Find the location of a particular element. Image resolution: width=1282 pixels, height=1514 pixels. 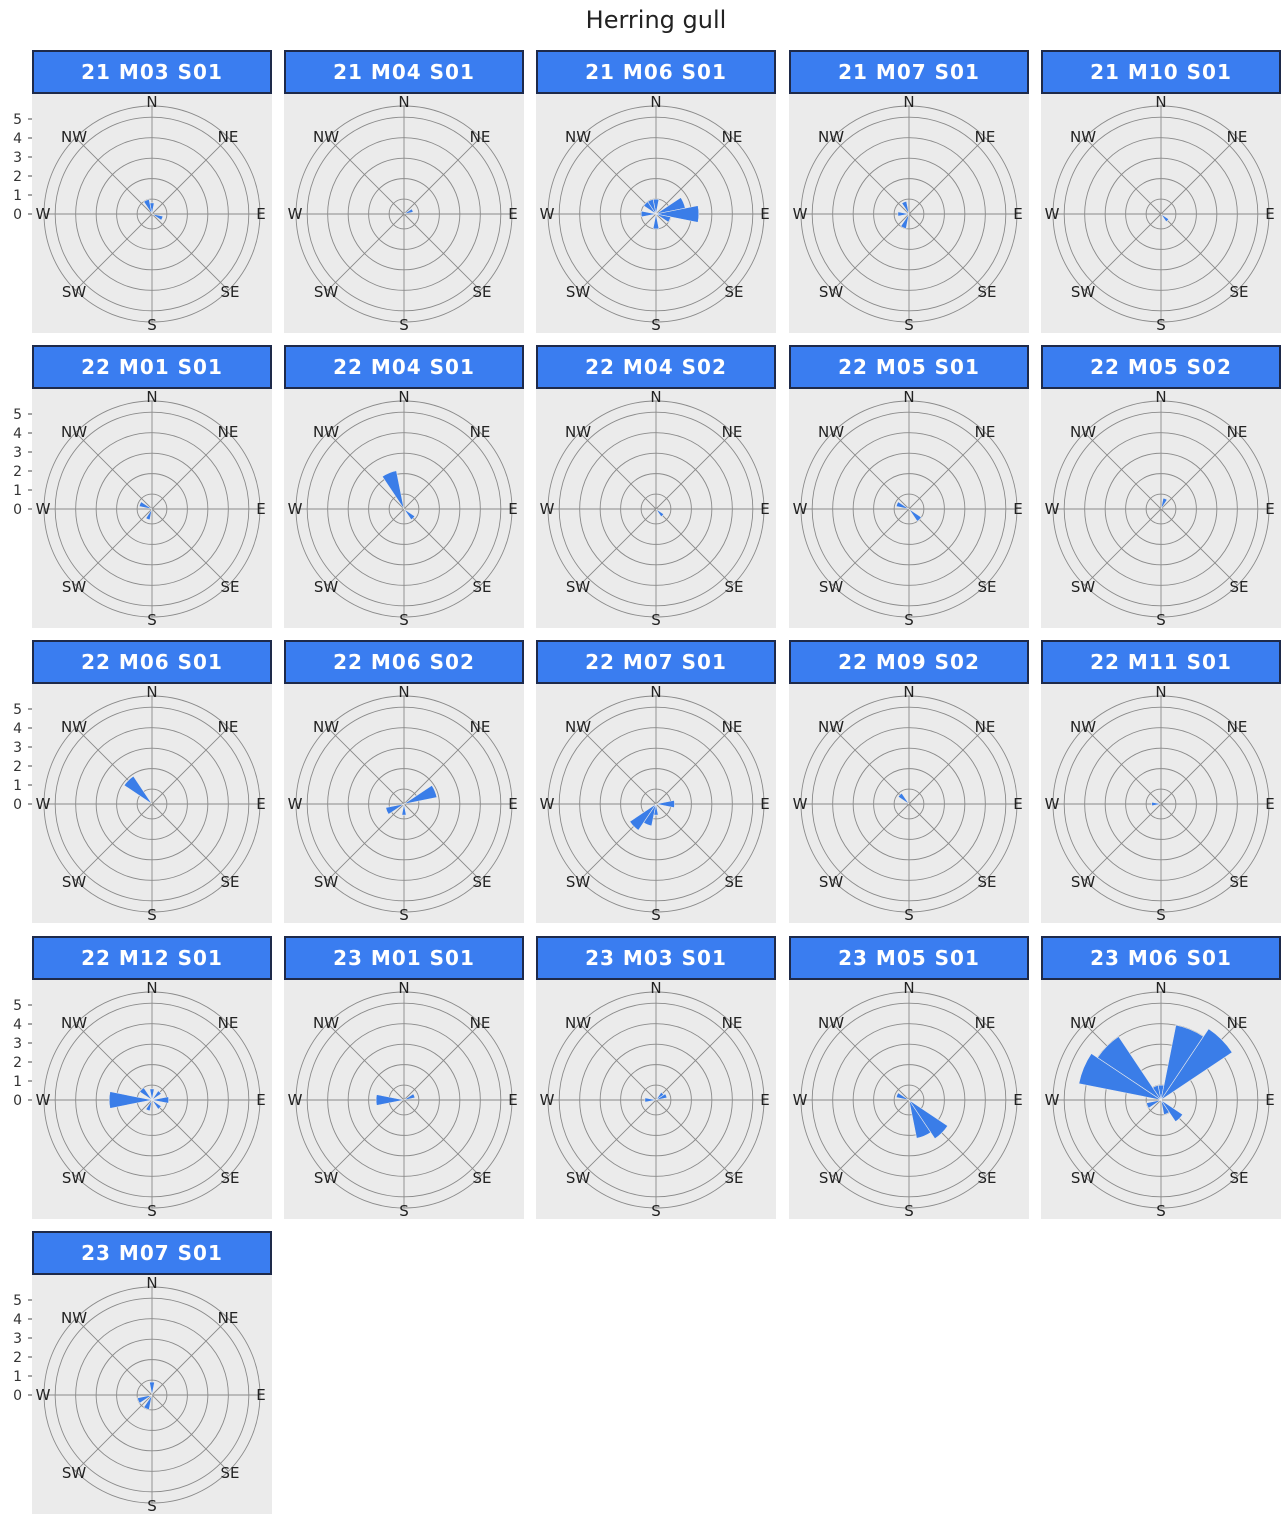

facet-panel: 21 M10 S01 N NE E SE S SW W NW is located at coordinates (1161, 191).